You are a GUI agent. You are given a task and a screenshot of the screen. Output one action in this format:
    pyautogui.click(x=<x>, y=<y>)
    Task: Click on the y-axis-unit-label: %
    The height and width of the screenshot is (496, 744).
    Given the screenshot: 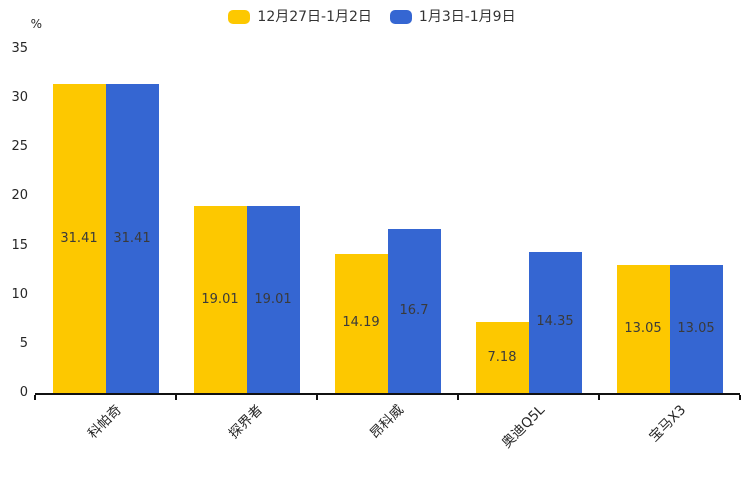 What is the action you would take?
    pyautogui.click(x=36, y=24)
    